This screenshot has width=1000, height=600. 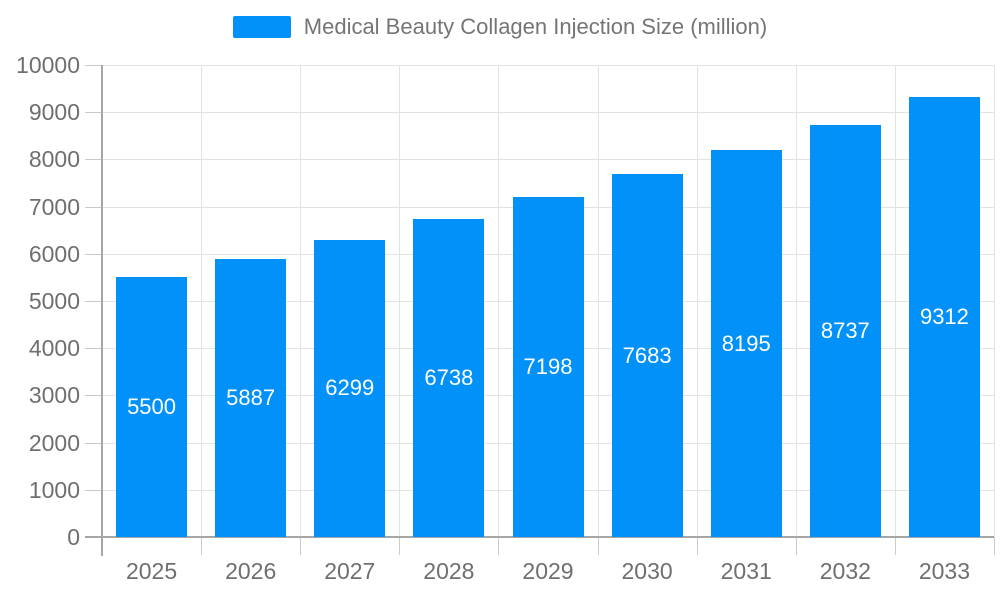 What do you see at coordinates (261, 27) in the screenshot?
I see `legend-swatch` at bounding box center [261, 27].